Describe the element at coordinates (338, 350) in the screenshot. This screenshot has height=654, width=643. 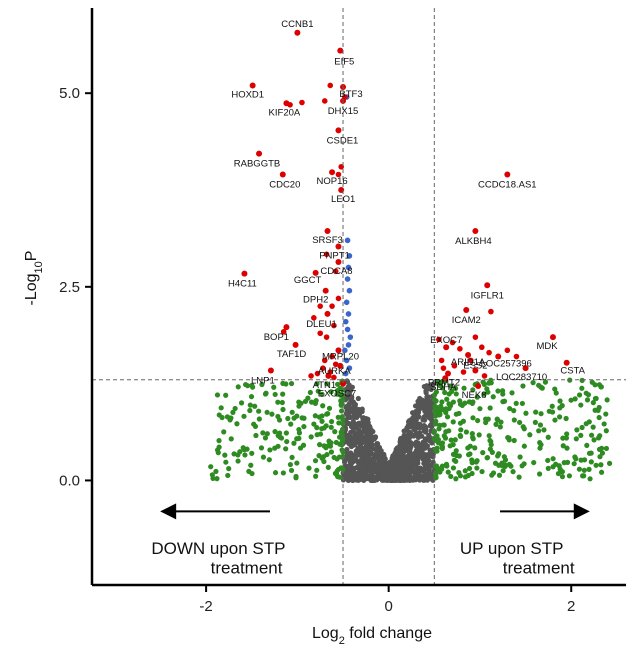
I see `labeled-point-mrpl20` at that location.